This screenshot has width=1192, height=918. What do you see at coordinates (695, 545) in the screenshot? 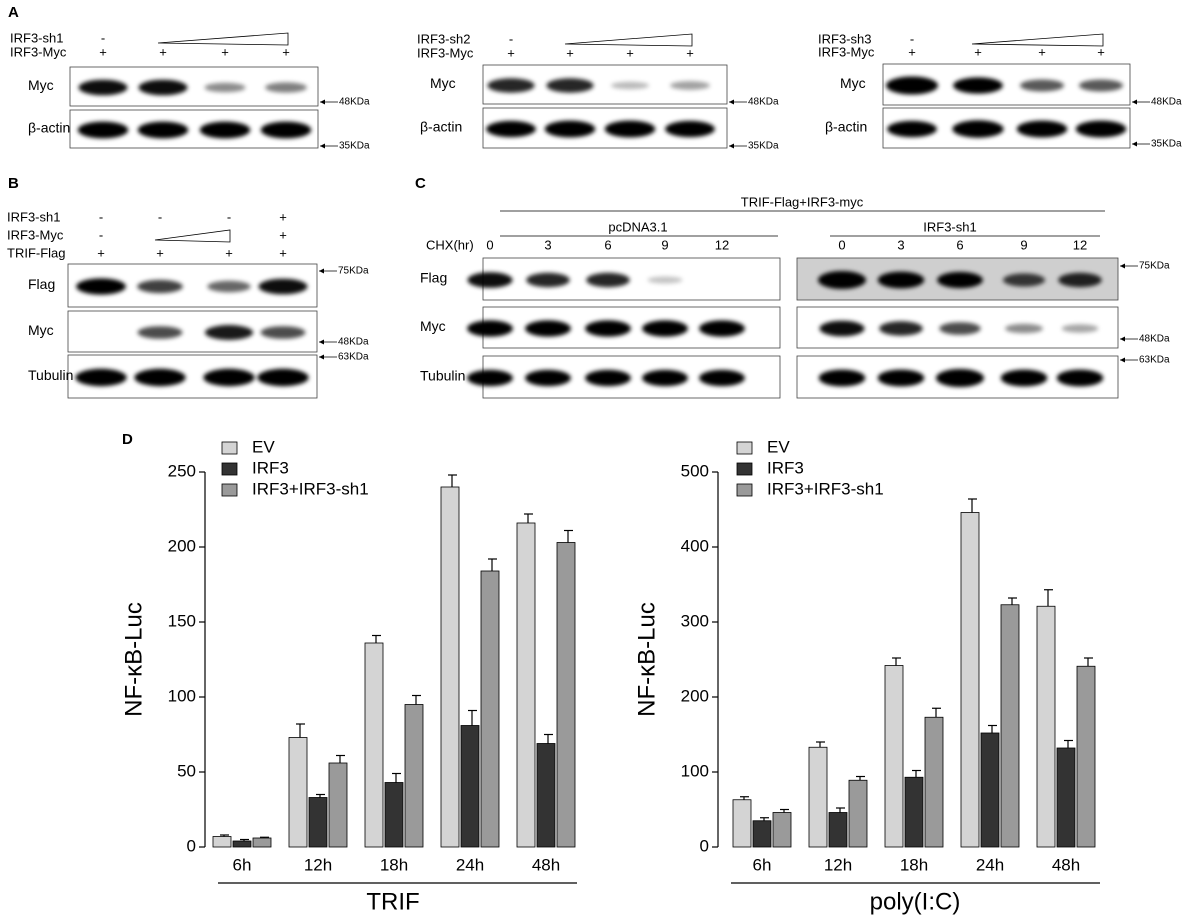
I see `y-tick-label: 400` at bounding box center [695, 545].